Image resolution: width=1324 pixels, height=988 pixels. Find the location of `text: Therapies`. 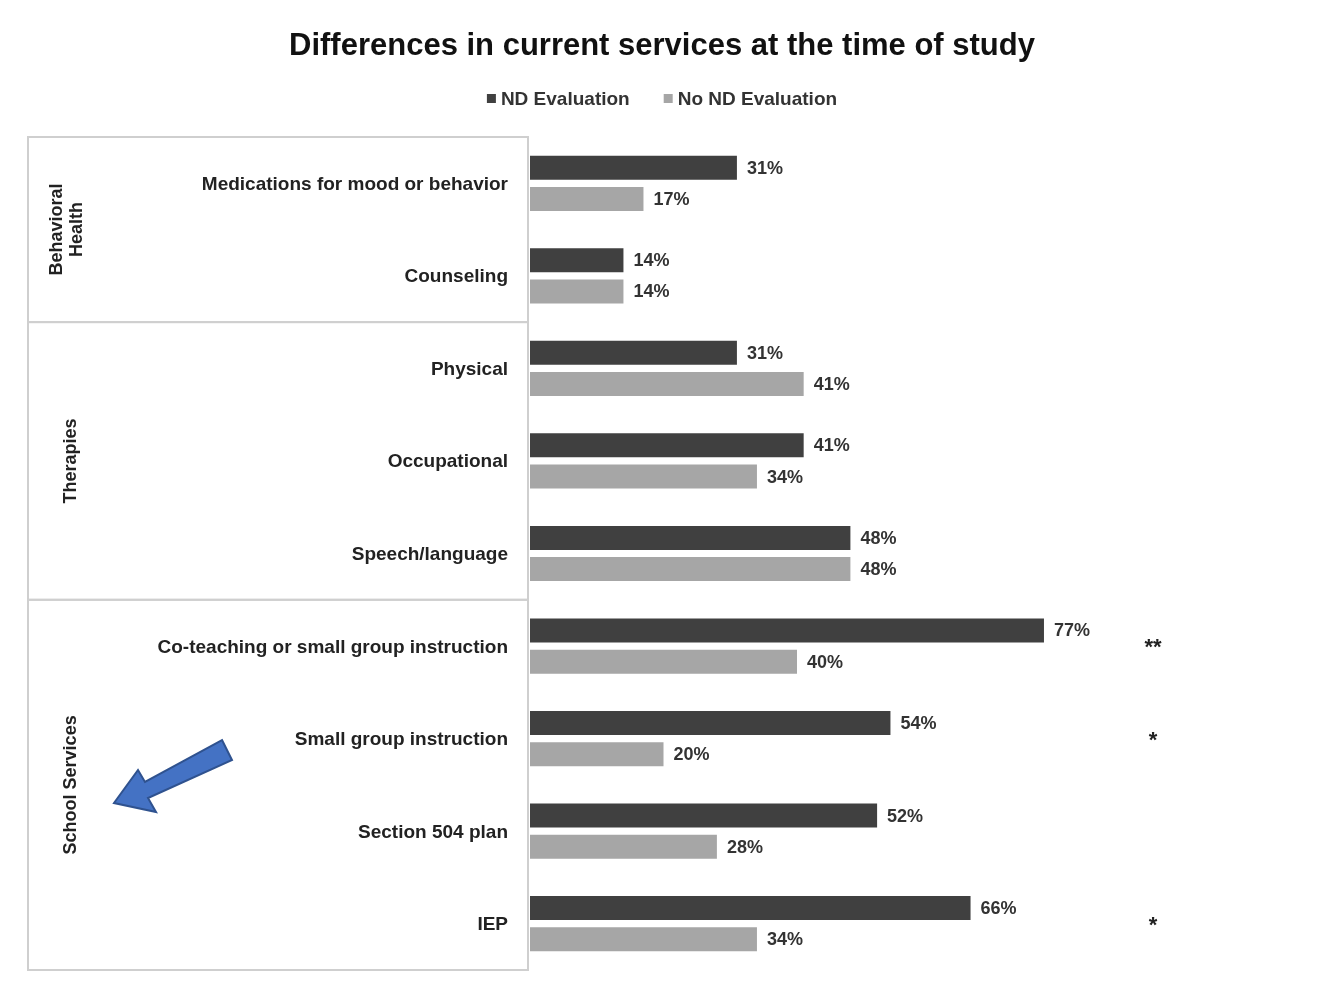

text: Therapies is located at coordinates (70, 461).